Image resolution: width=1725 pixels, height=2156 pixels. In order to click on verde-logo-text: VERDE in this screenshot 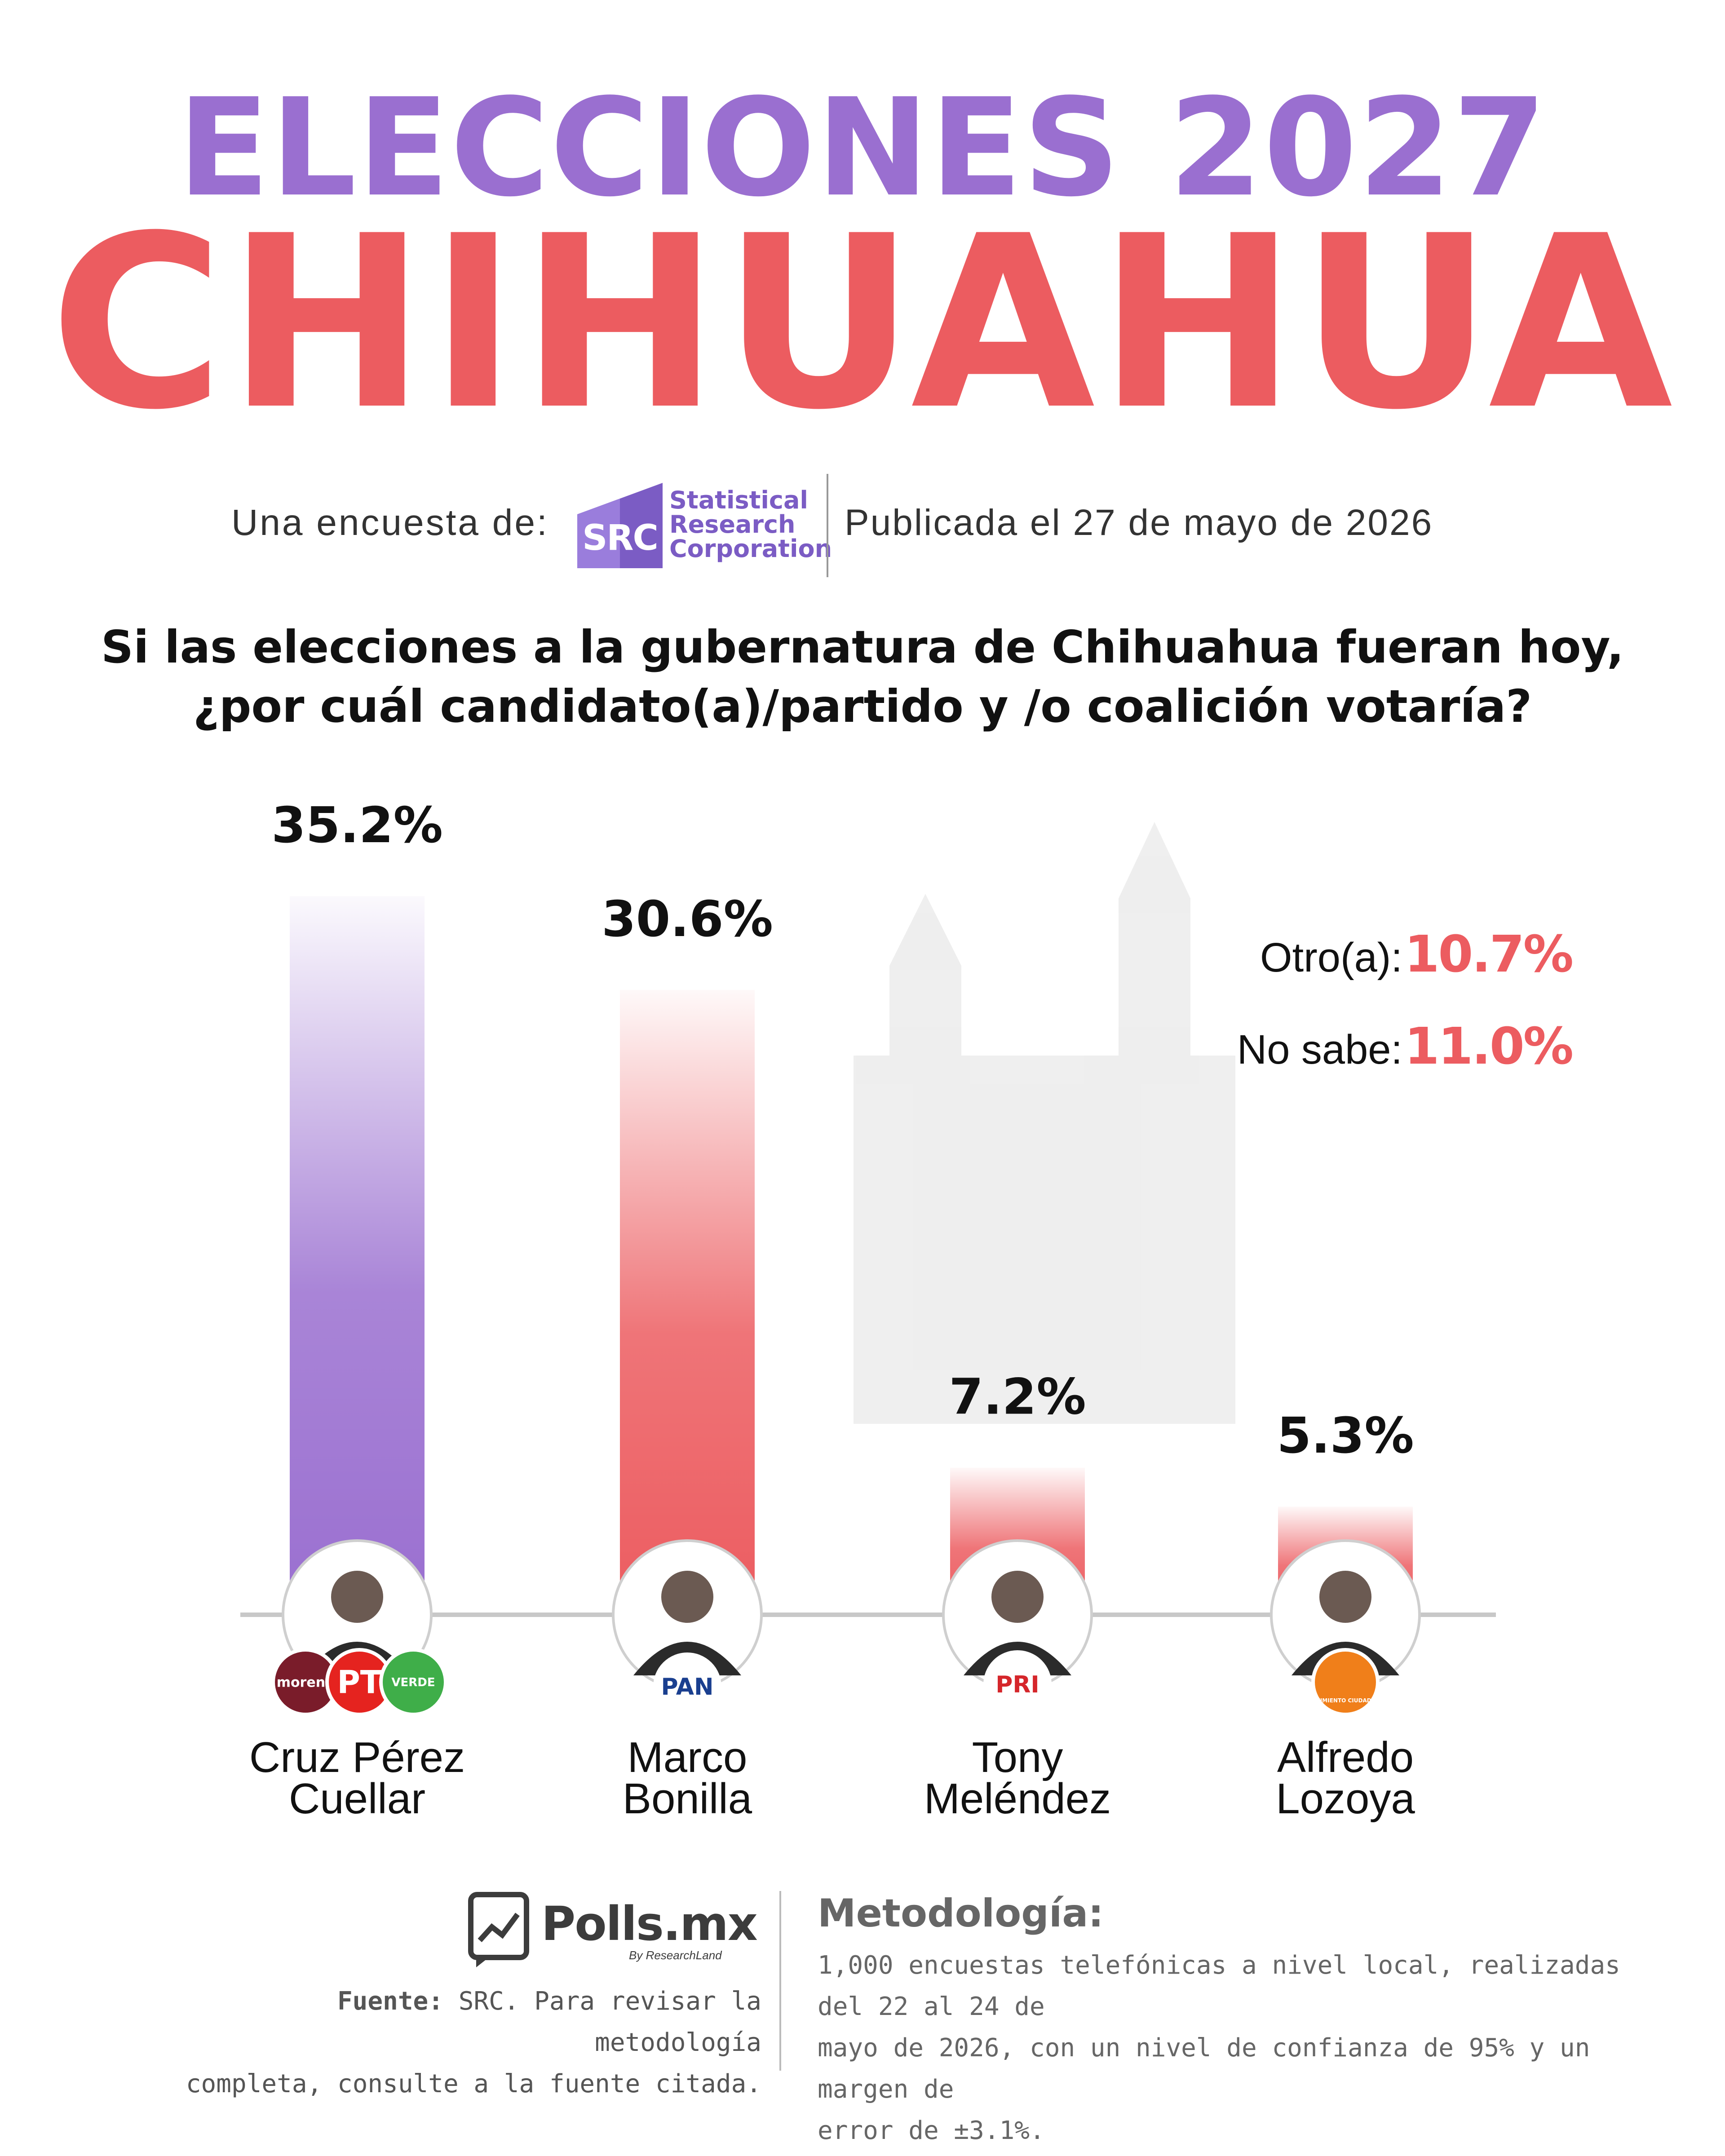, I will do `click(413, 1682)`.